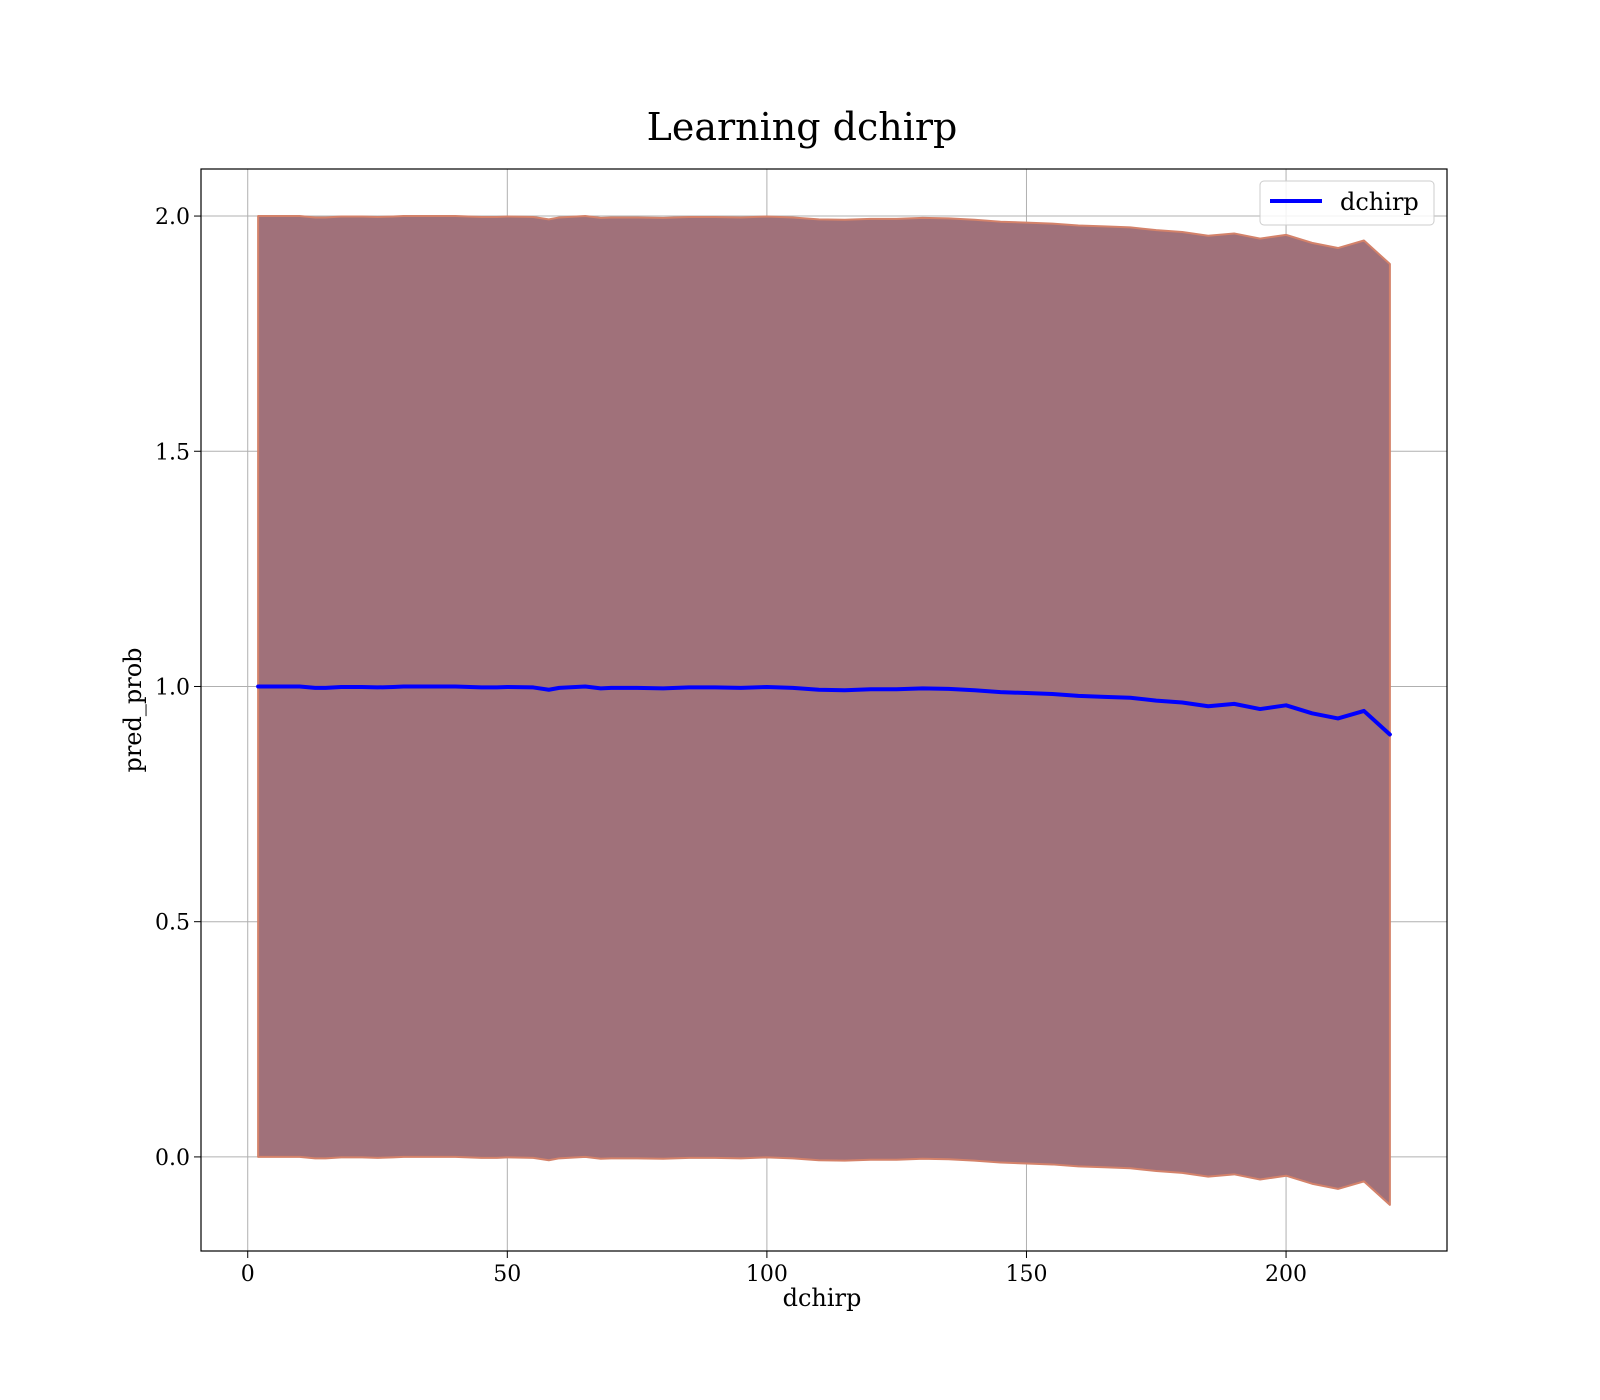  I want to click on y-tick-label: 1.5, so click(172, 452).